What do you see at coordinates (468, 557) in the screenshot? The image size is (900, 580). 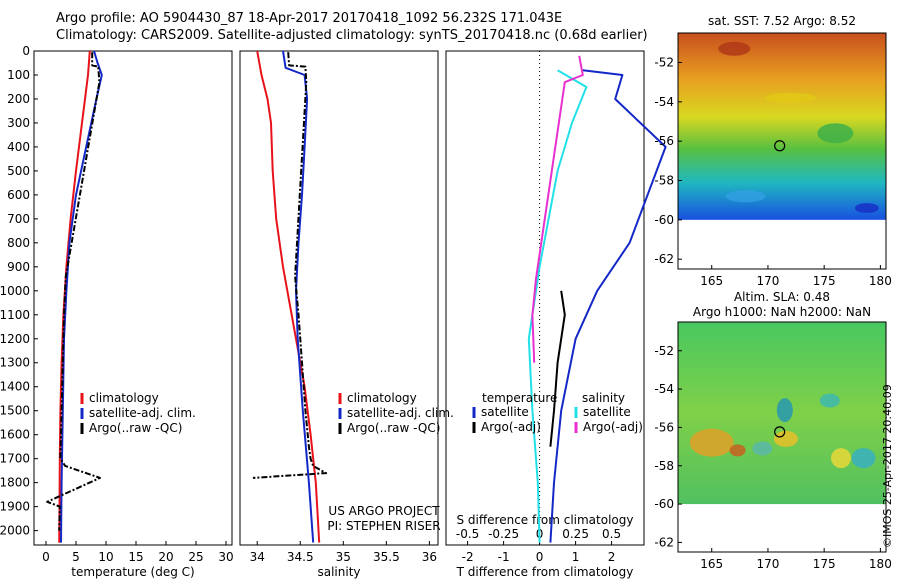 I see `difference-x-tick-label-0: -2` at bounding box center [468, 557].